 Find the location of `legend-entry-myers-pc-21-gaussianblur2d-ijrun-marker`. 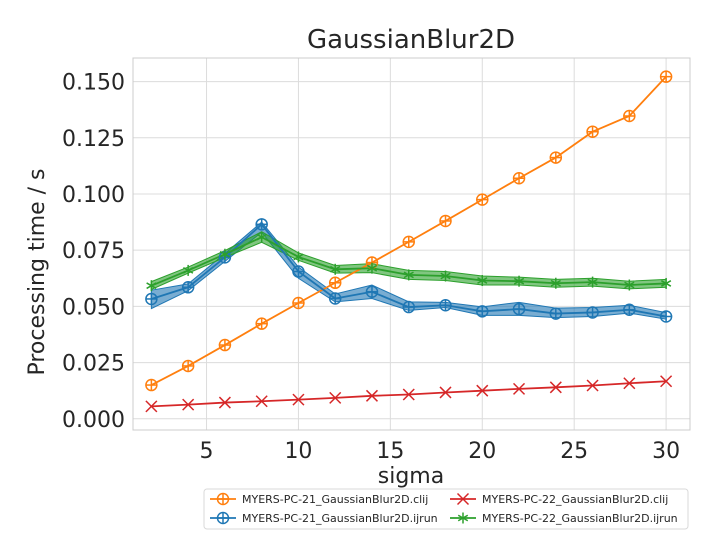

legend-entry-myers-pc-21-gaussianblur2d-ijrun-marker is located at coordinates (223, 518).